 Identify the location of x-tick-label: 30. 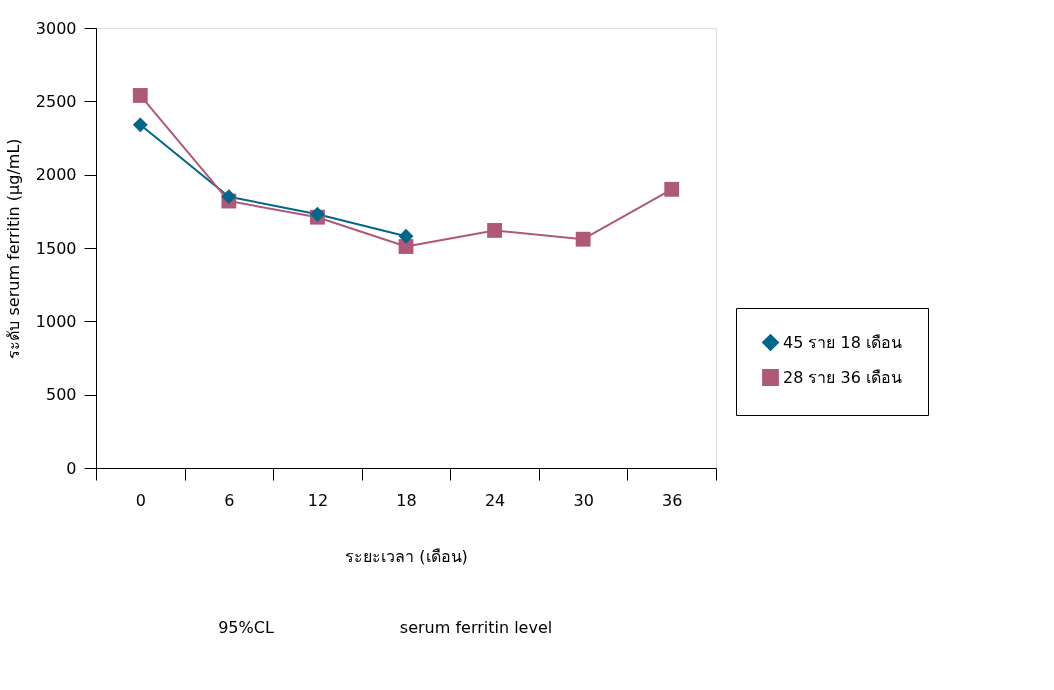
(583, 500).